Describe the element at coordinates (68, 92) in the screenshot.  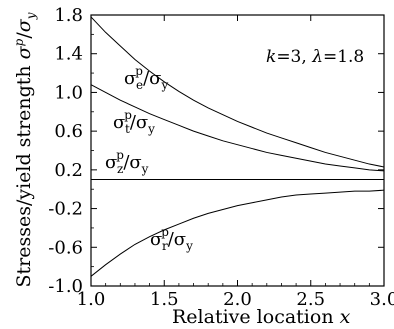
I see `y-tick-label: 1.0` at that location.